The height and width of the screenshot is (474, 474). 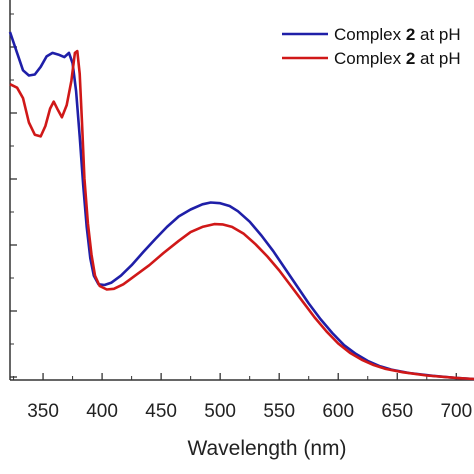 I want to click on legend-label-2: Complex 2 at pH, so click(x=397, y=58).